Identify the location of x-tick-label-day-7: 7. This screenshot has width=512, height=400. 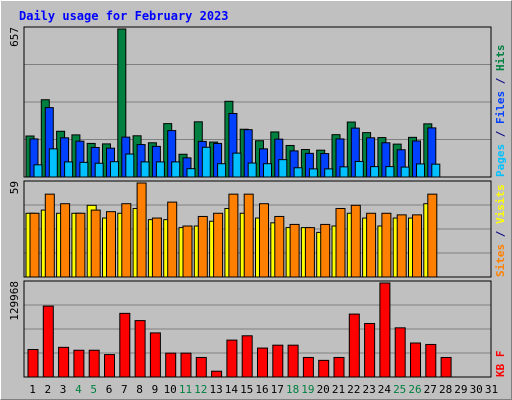
(124, 389).